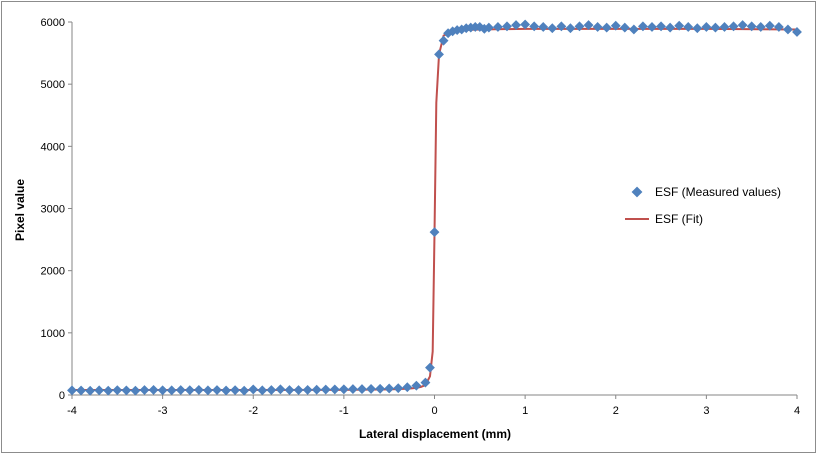 The image size is (820, 457). I want to click on x-tick-label: -2, so click(253, 411).